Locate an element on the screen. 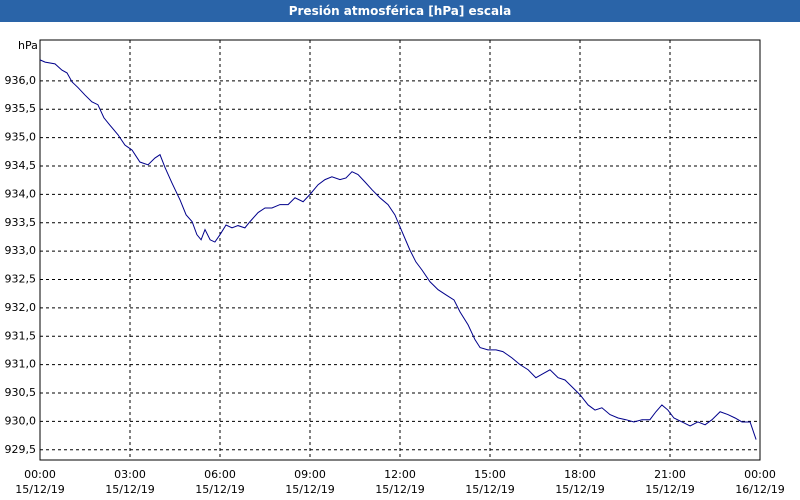 This screenshot has width=800, height=500. y-tick-label: 931,0 is located at coordinates (21, 364).